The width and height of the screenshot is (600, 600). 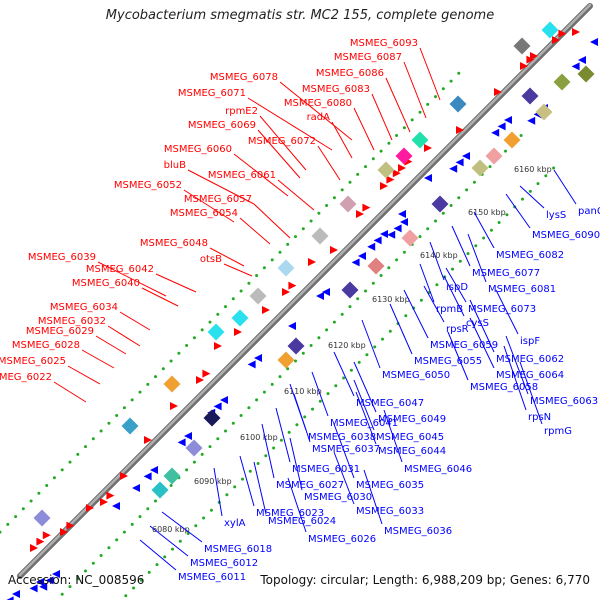 What do you see at coordinates (26, 377) in the screenshot?
I see `forward-gene-label-msmeg-6022: MSMEG_6022` at bounding box center [26, 377].